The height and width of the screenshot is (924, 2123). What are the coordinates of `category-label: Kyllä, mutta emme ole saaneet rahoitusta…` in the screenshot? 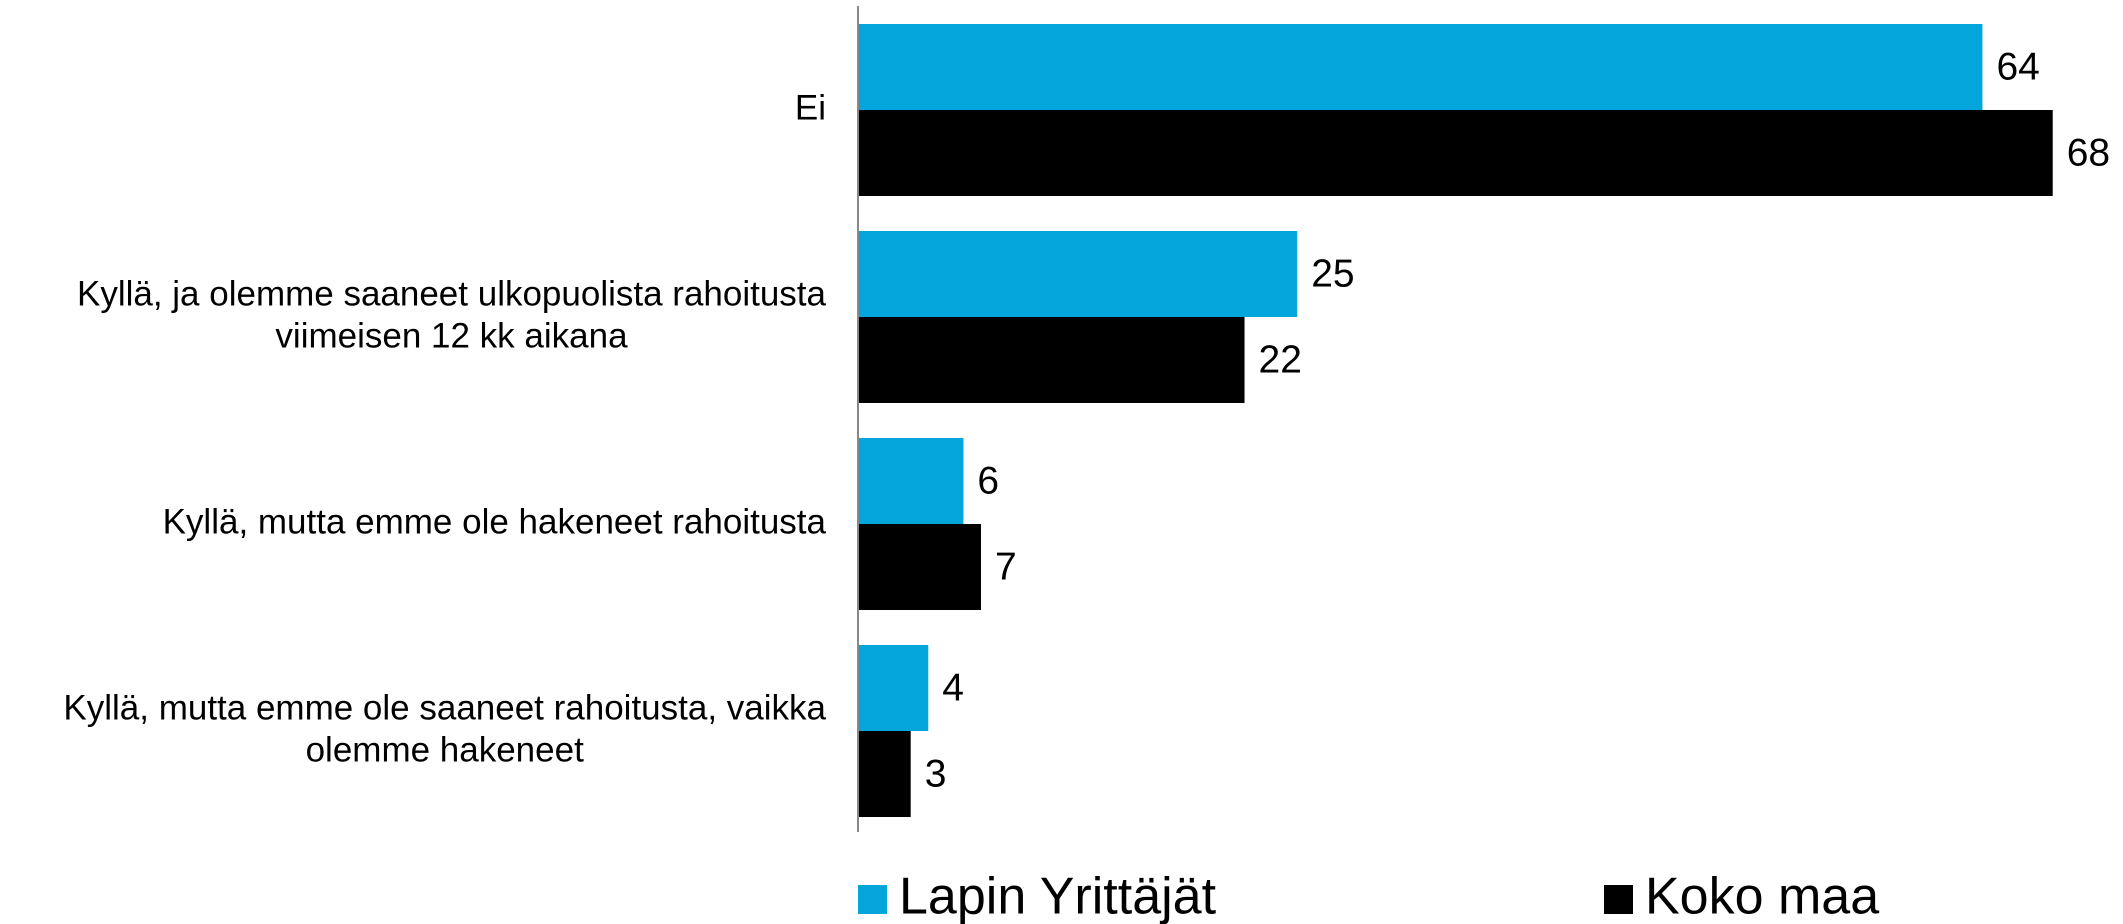 It's located at (444, 707).